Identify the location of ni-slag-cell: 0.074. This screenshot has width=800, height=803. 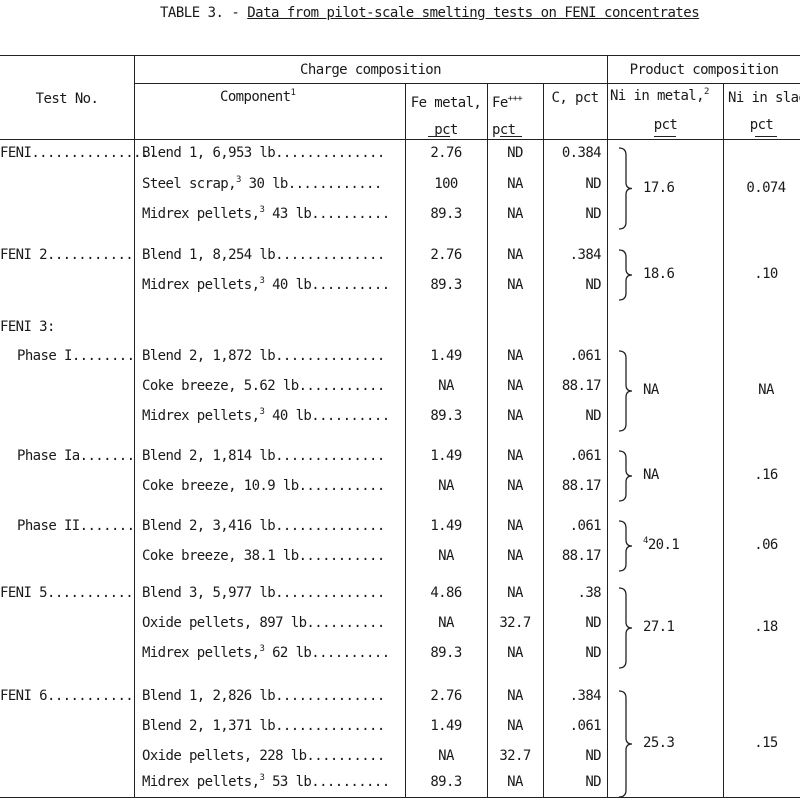
(766, 188).